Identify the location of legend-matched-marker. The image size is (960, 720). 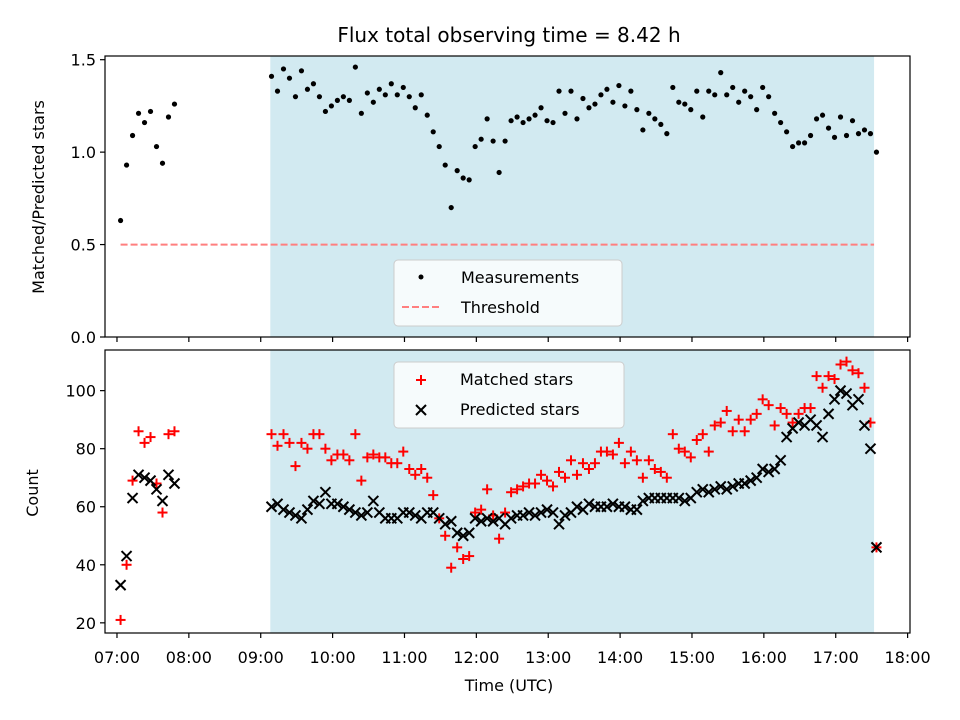
(421, 380).